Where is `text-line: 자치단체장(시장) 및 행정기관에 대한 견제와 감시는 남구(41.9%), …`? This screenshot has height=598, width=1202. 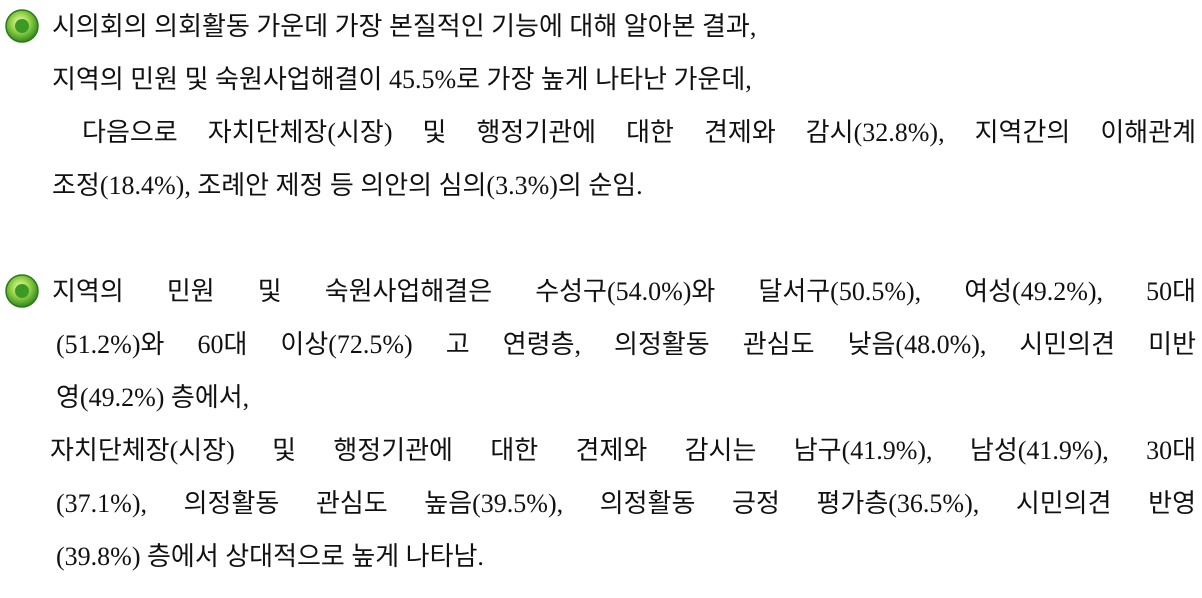 text-line: 자치단체장(시장) 및 행정기관에 대한 견제와 감시는 남구(41.9%), … is located at coordinates (623, 450).